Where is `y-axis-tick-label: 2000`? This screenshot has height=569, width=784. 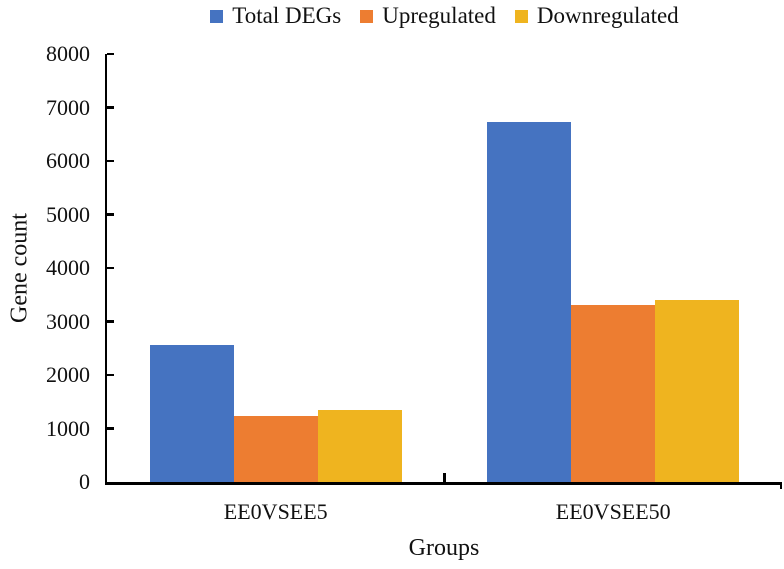
y-axis-tick-label: 2000 is located at coordinates (68, 374).